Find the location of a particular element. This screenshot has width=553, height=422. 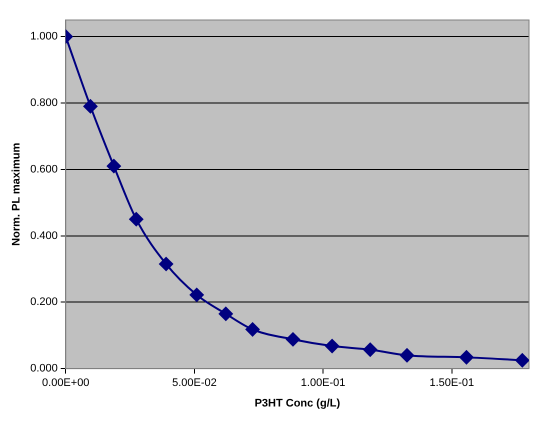

y-tick-label: 0.800 is located at coordinates (44, 103).